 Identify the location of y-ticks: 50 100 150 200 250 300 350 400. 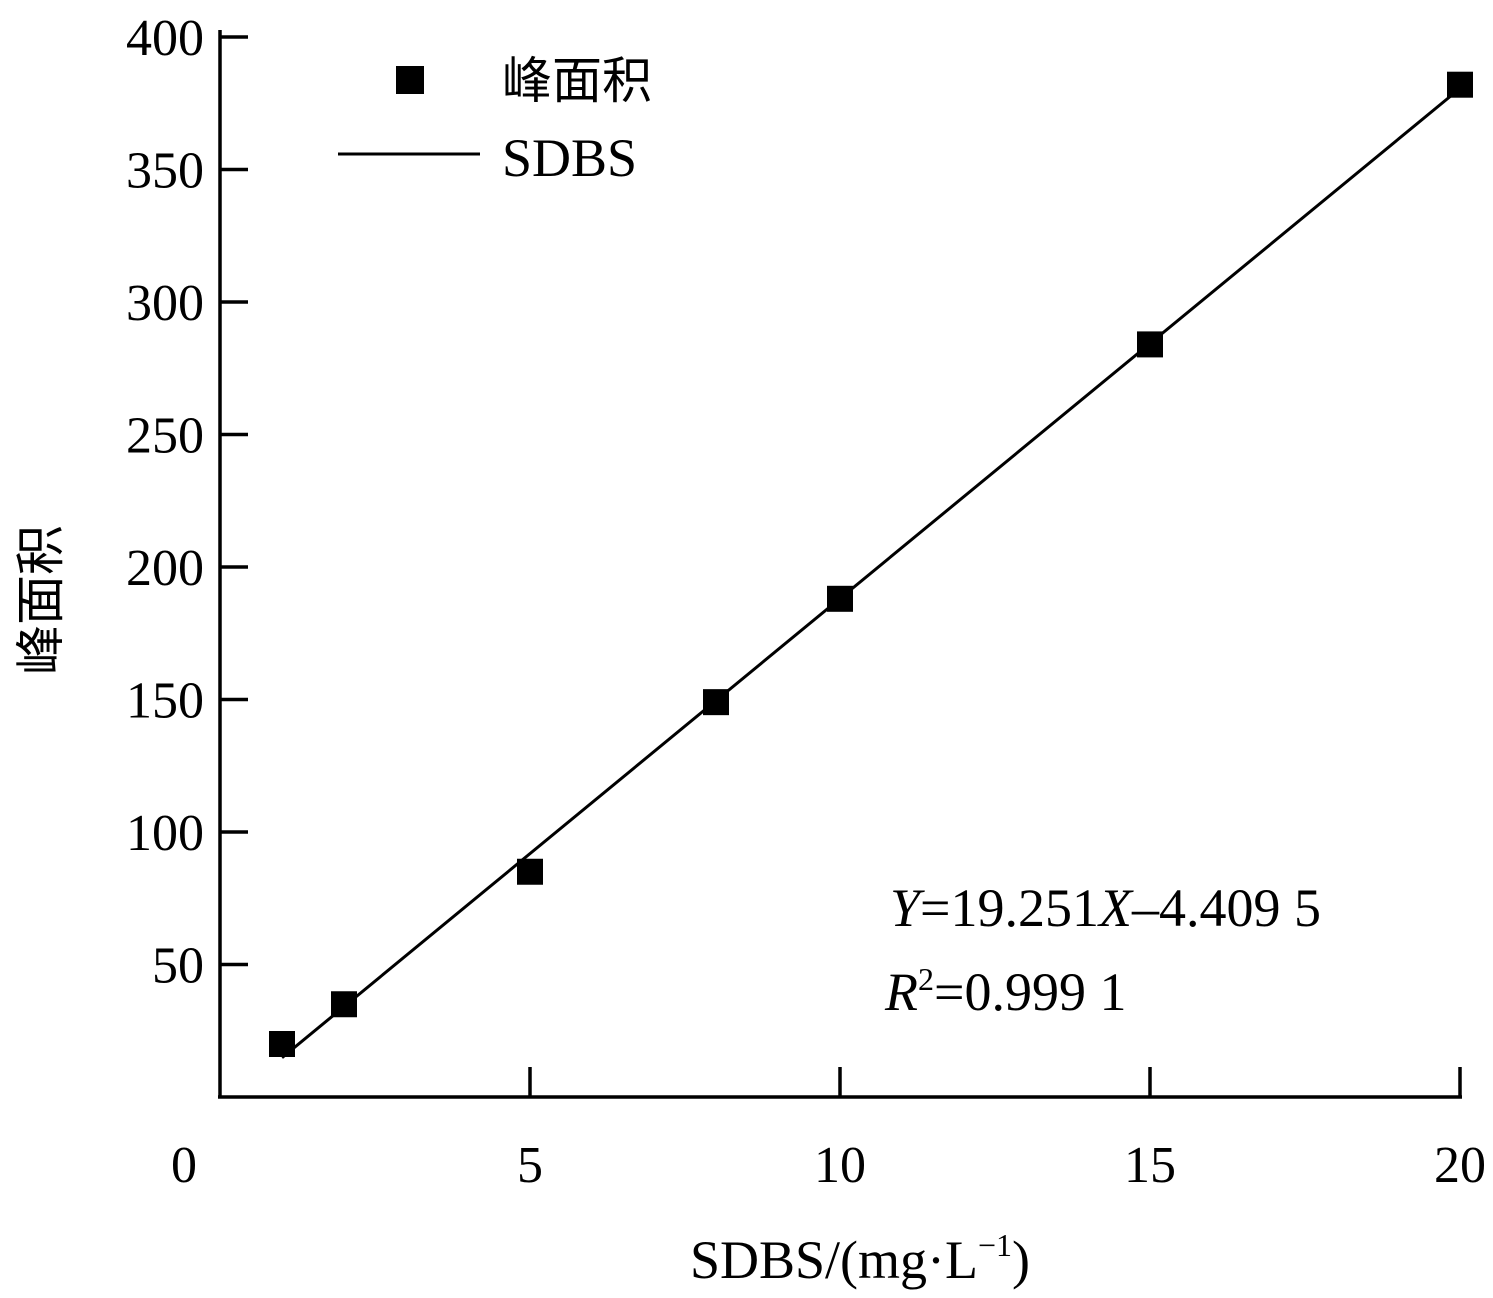
(187, 502).